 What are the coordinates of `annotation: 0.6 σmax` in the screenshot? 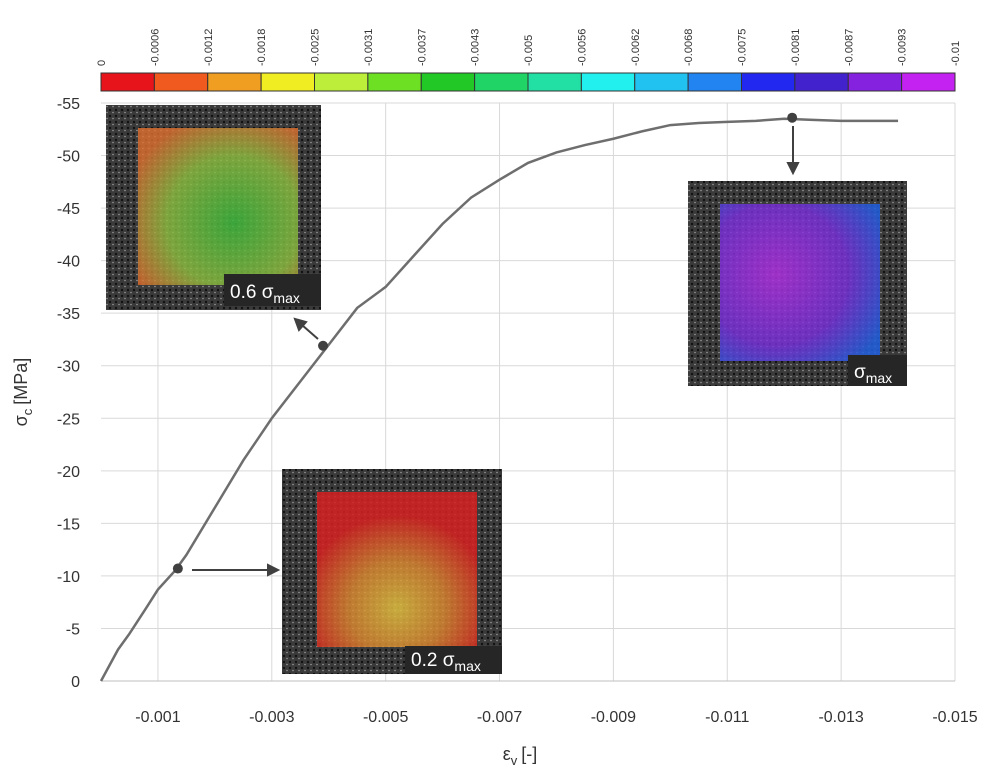 It's located at (265, 294).